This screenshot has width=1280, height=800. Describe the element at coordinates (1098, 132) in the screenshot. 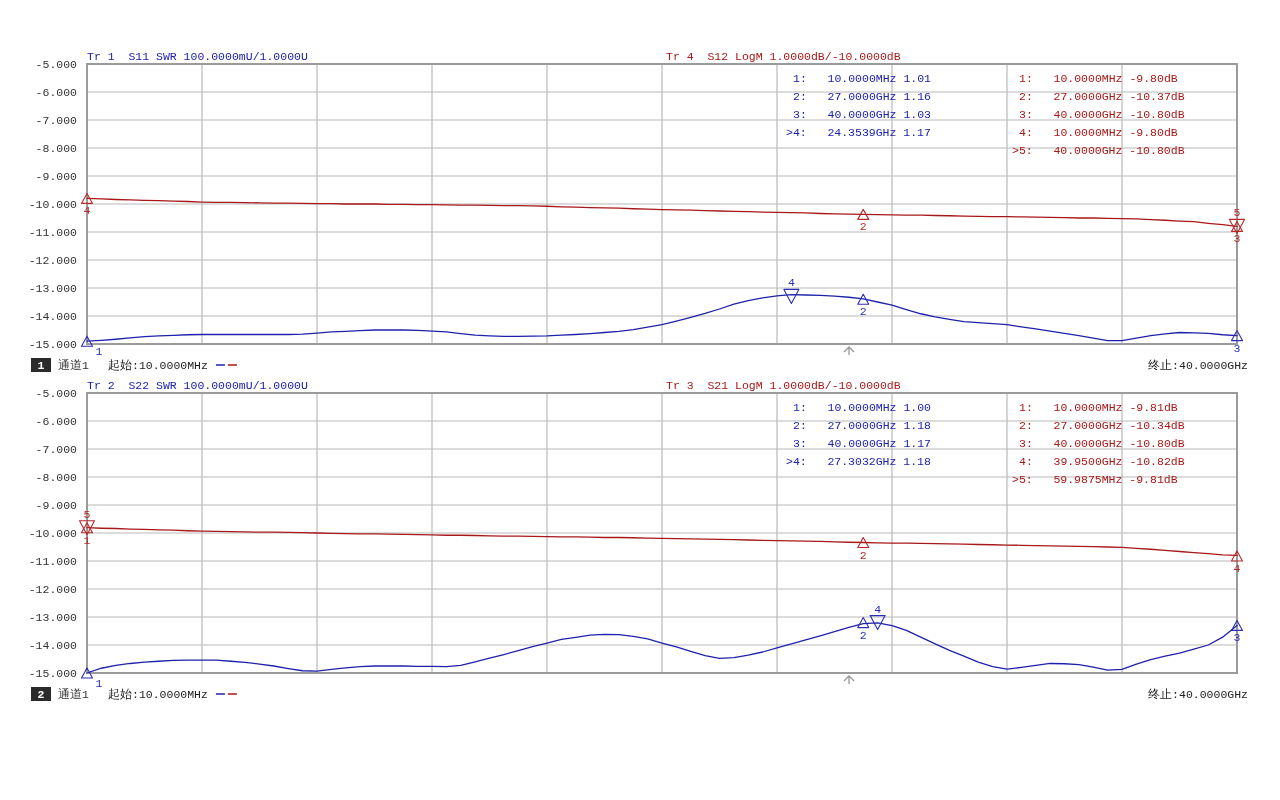

I see `annotation: 4: 10.0000MHz -9.80dB` at that location.